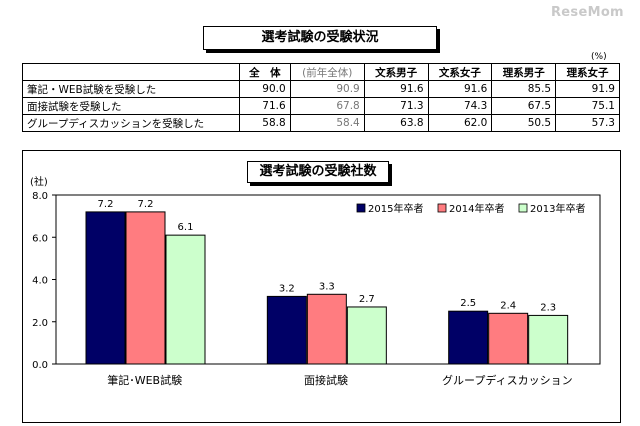 The width and height of the screenshot is (640, 426). What do you see at coordinates (587, 72) in the screenshot?
I see `column-header: 理系女子` at bounding box center [587, 72].